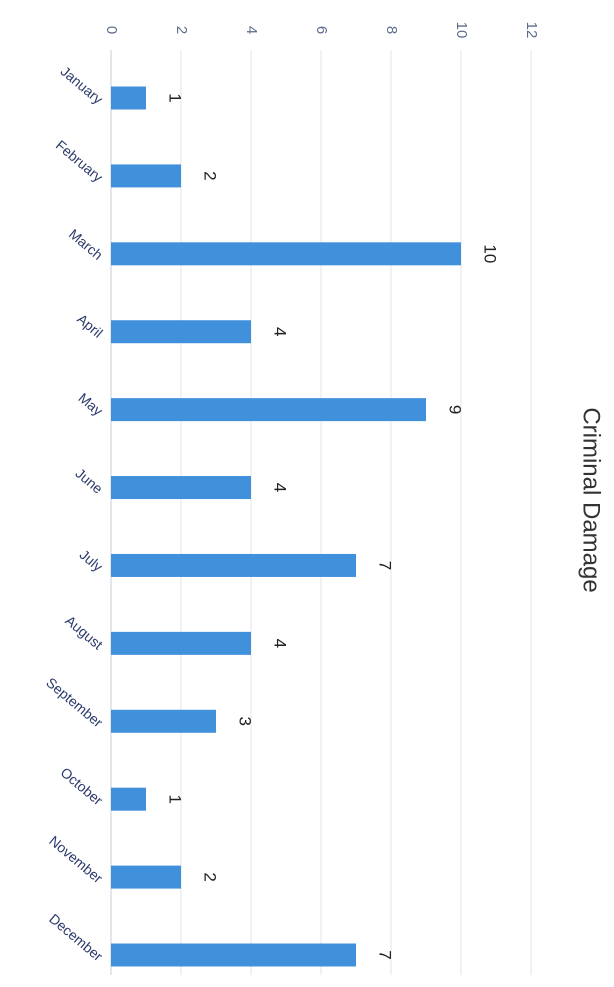 The image size is (614, 987). What do you see at coordinates (591, 499) in the screenshot?
I see `chart-title: Criminal Damage` at bounding box center [591, 499].